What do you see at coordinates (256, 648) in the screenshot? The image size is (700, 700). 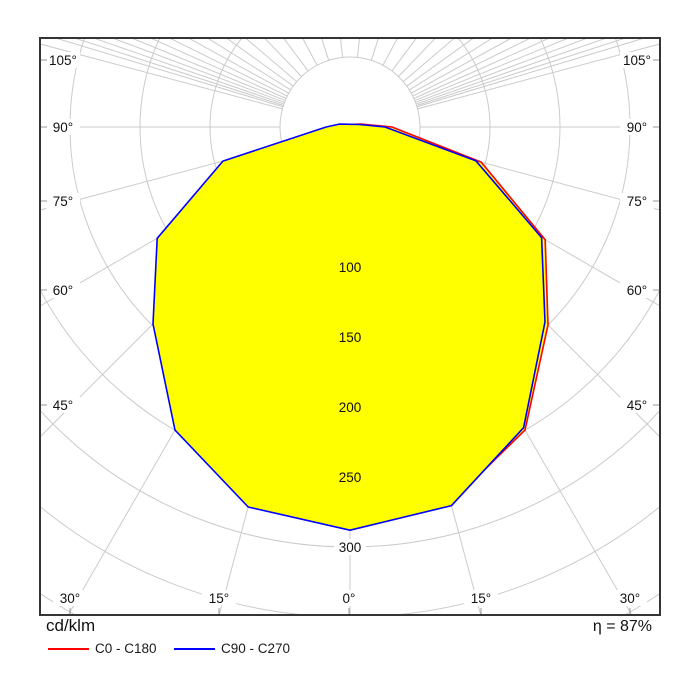 I see `legend-label-c90-c270: C90 - C270` at bounding box center [256, 648].